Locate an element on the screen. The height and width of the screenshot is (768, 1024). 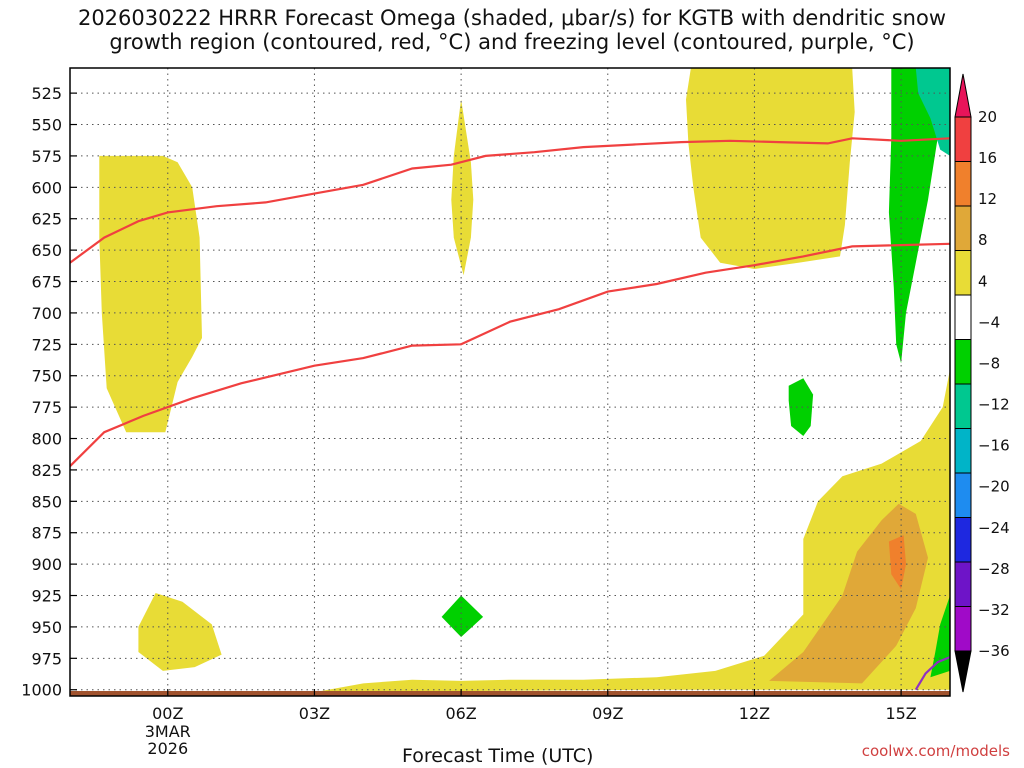
y-tick-label-16: 925 is located at coordinates (46, 596).